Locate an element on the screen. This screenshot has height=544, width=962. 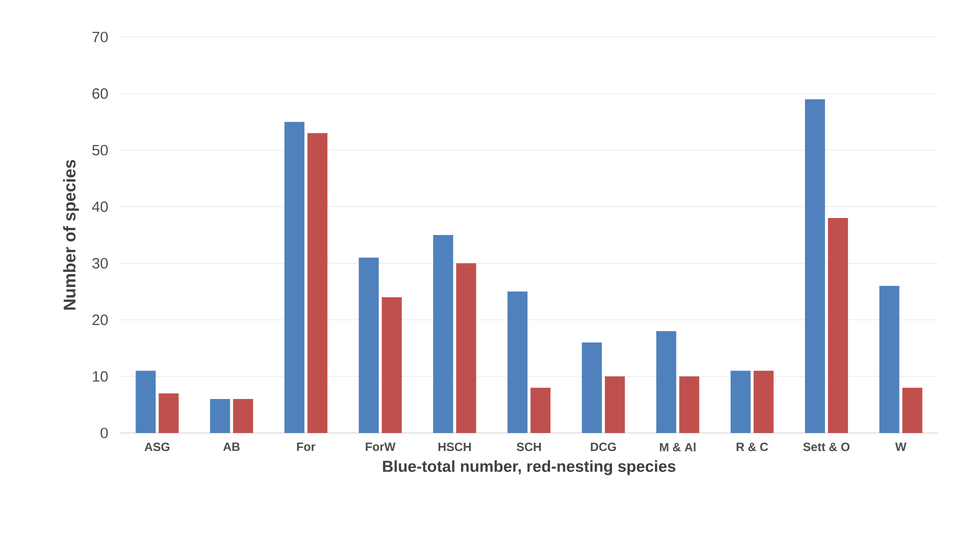
x-tick-label: Sett & O is located at coordinates (826, 447).